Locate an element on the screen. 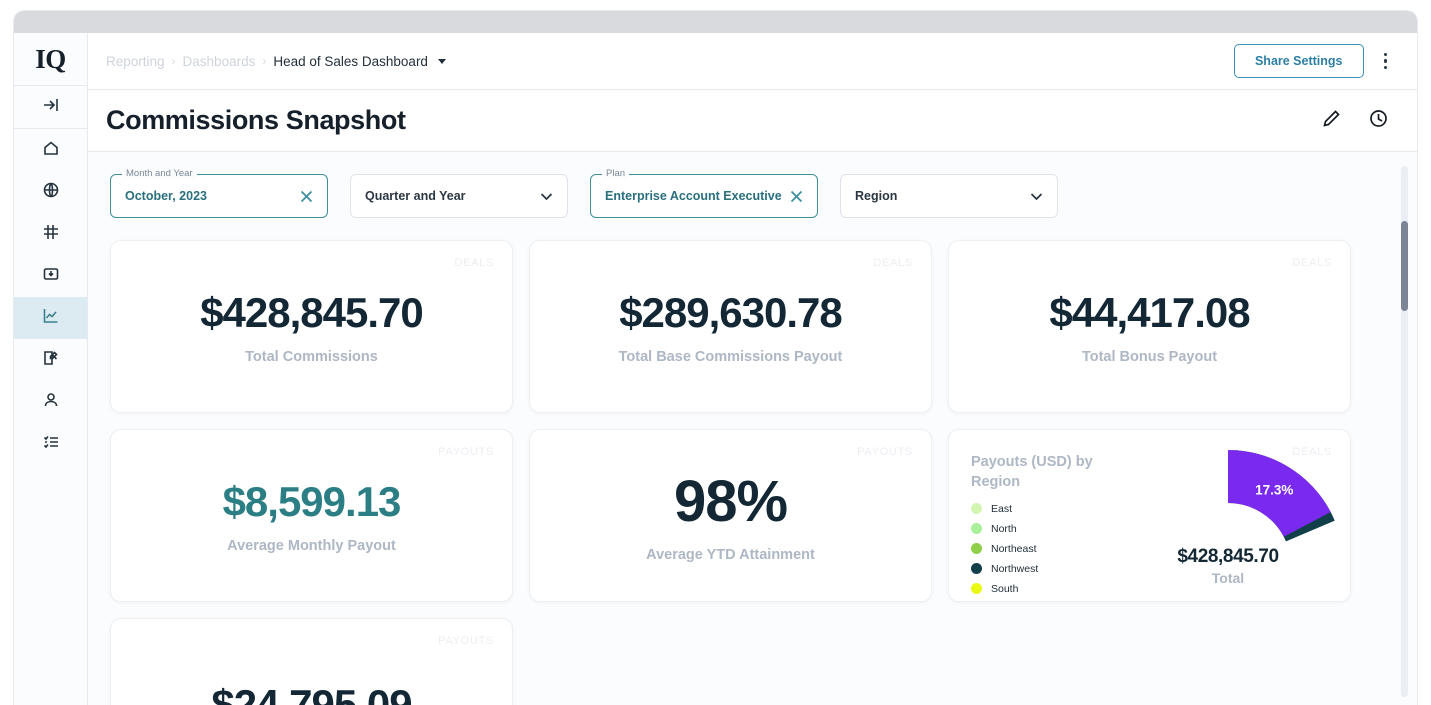 The width and height of the screenshot is (1431, 705). browser-chrome-bar is located at coordinates (715, 22).